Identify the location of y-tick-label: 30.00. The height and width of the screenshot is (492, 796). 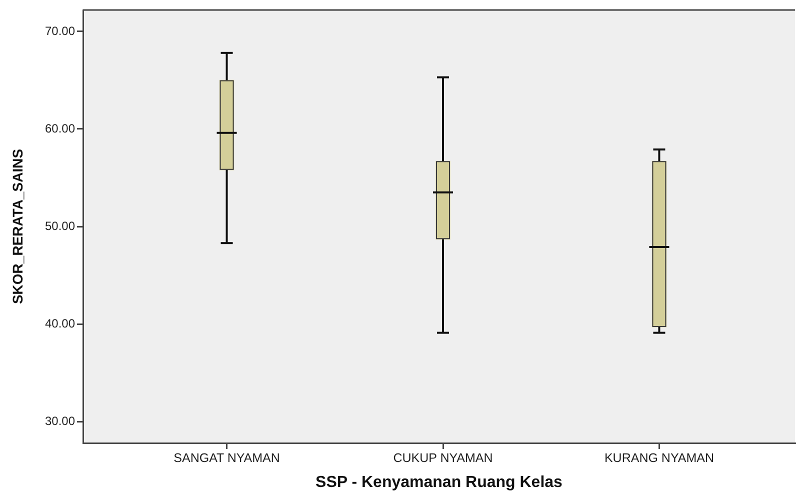
(60, 421).